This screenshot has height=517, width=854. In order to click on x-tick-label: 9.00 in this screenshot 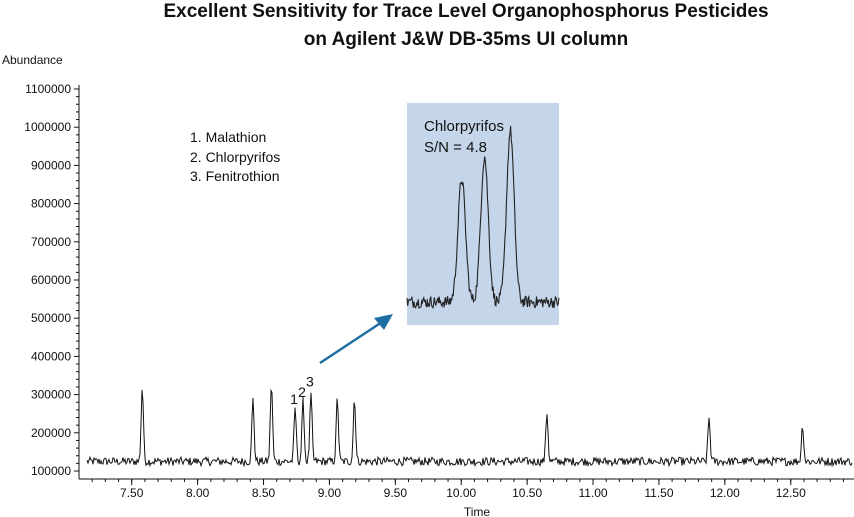, I will do `click(330, 493)`.